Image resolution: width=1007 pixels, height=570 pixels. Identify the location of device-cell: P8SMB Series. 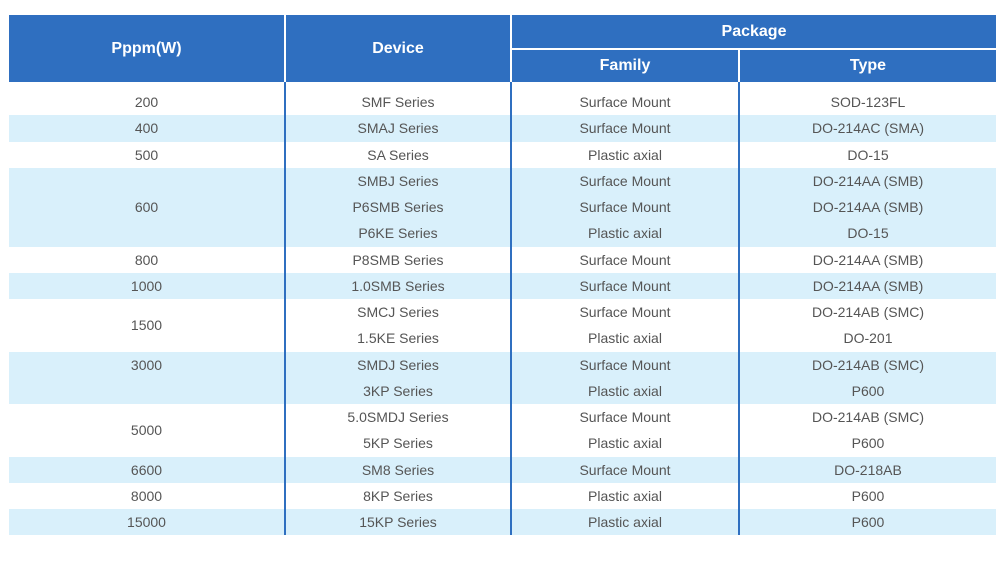
(397, 259).